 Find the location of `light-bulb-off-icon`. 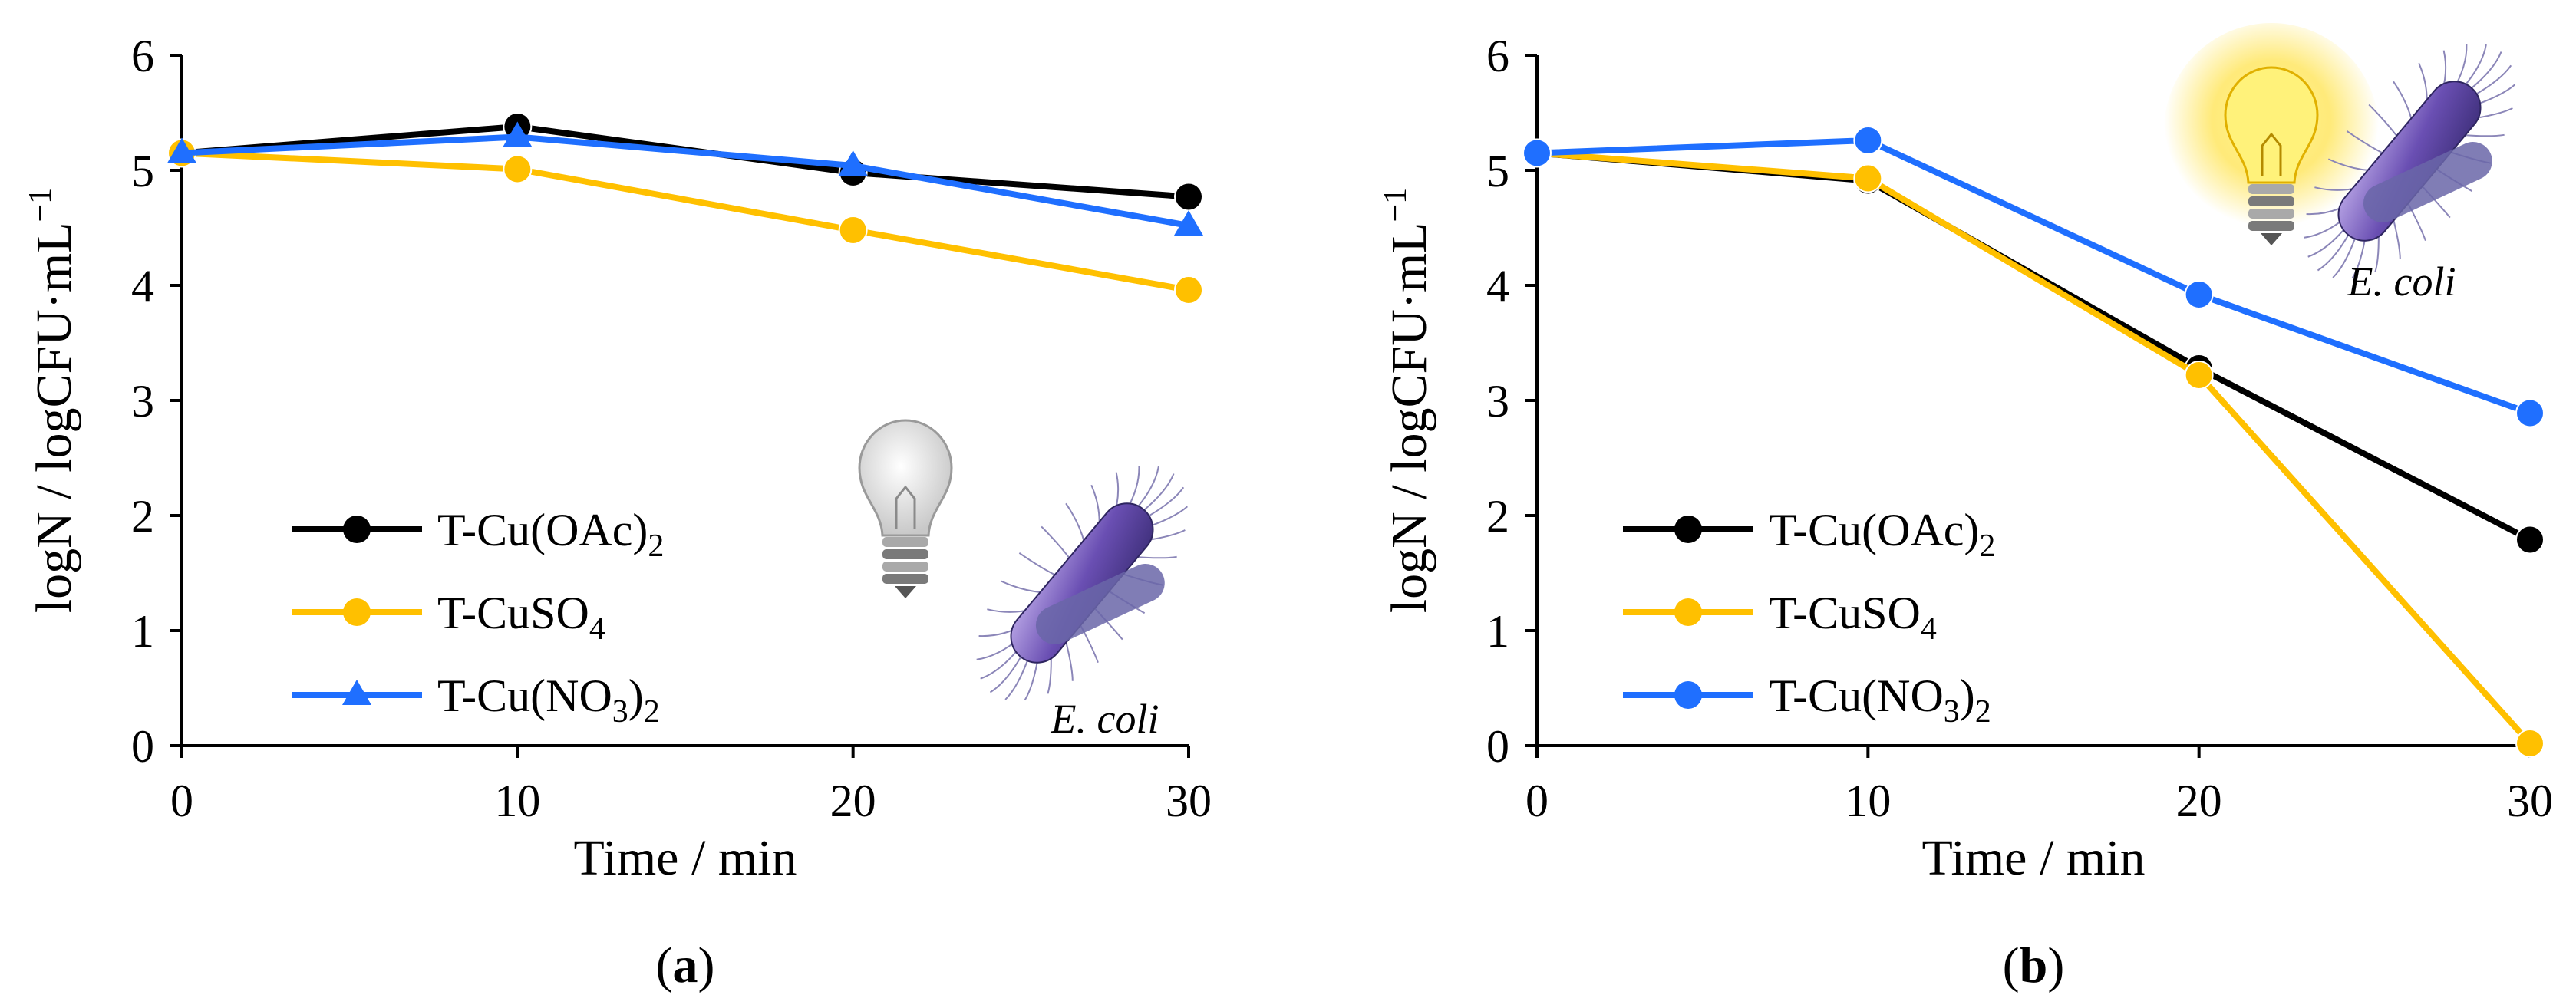

light-bulb-off-icon is located at coordinates (905, 508).